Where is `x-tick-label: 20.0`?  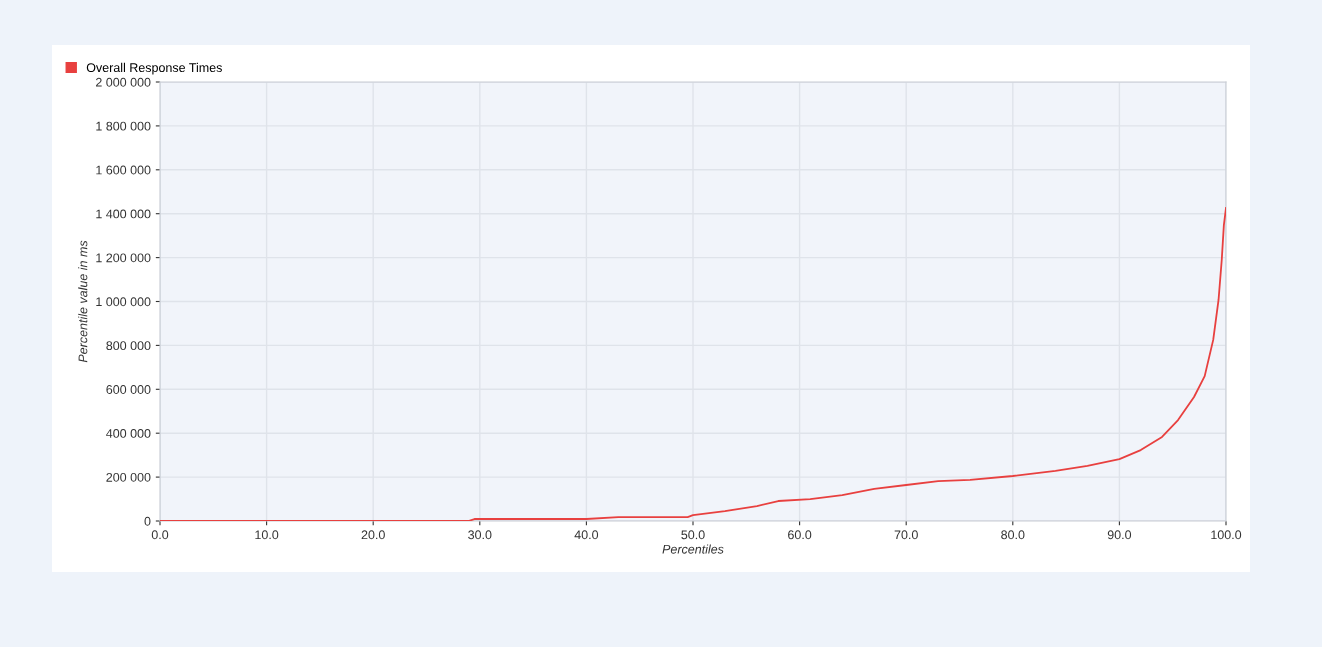
x-tick-label: 20.0 is located at coordinates (373, 535).